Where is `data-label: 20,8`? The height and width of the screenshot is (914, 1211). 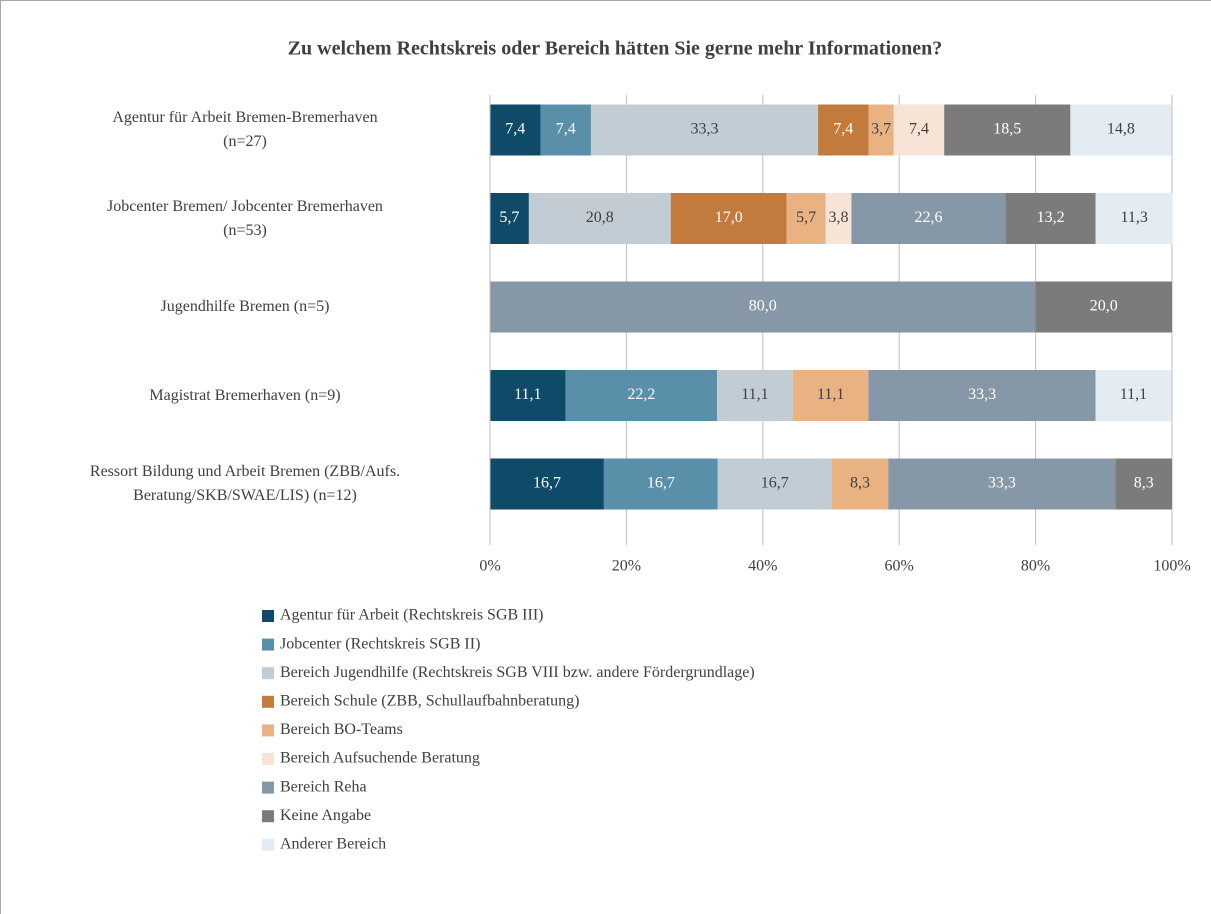 data-label: 20,8 is located at coordinates (600, 217).